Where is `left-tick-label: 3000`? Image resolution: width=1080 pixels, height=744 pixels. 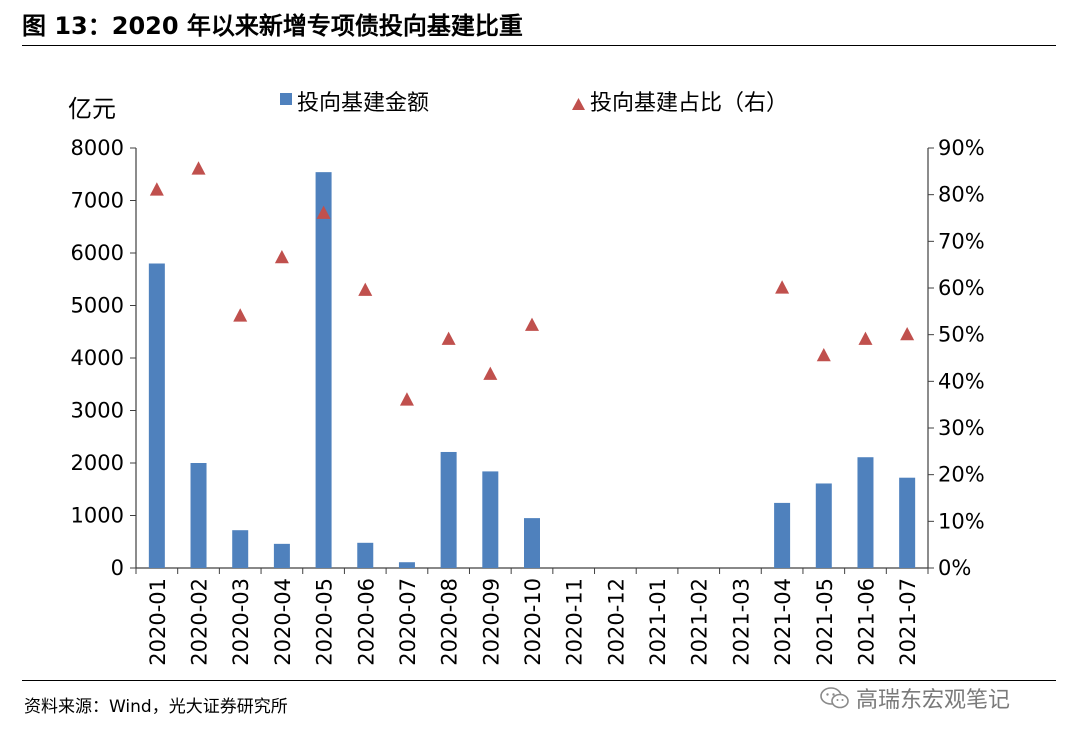
left-tick-label: 3000 is located at coordinates (97, 411).